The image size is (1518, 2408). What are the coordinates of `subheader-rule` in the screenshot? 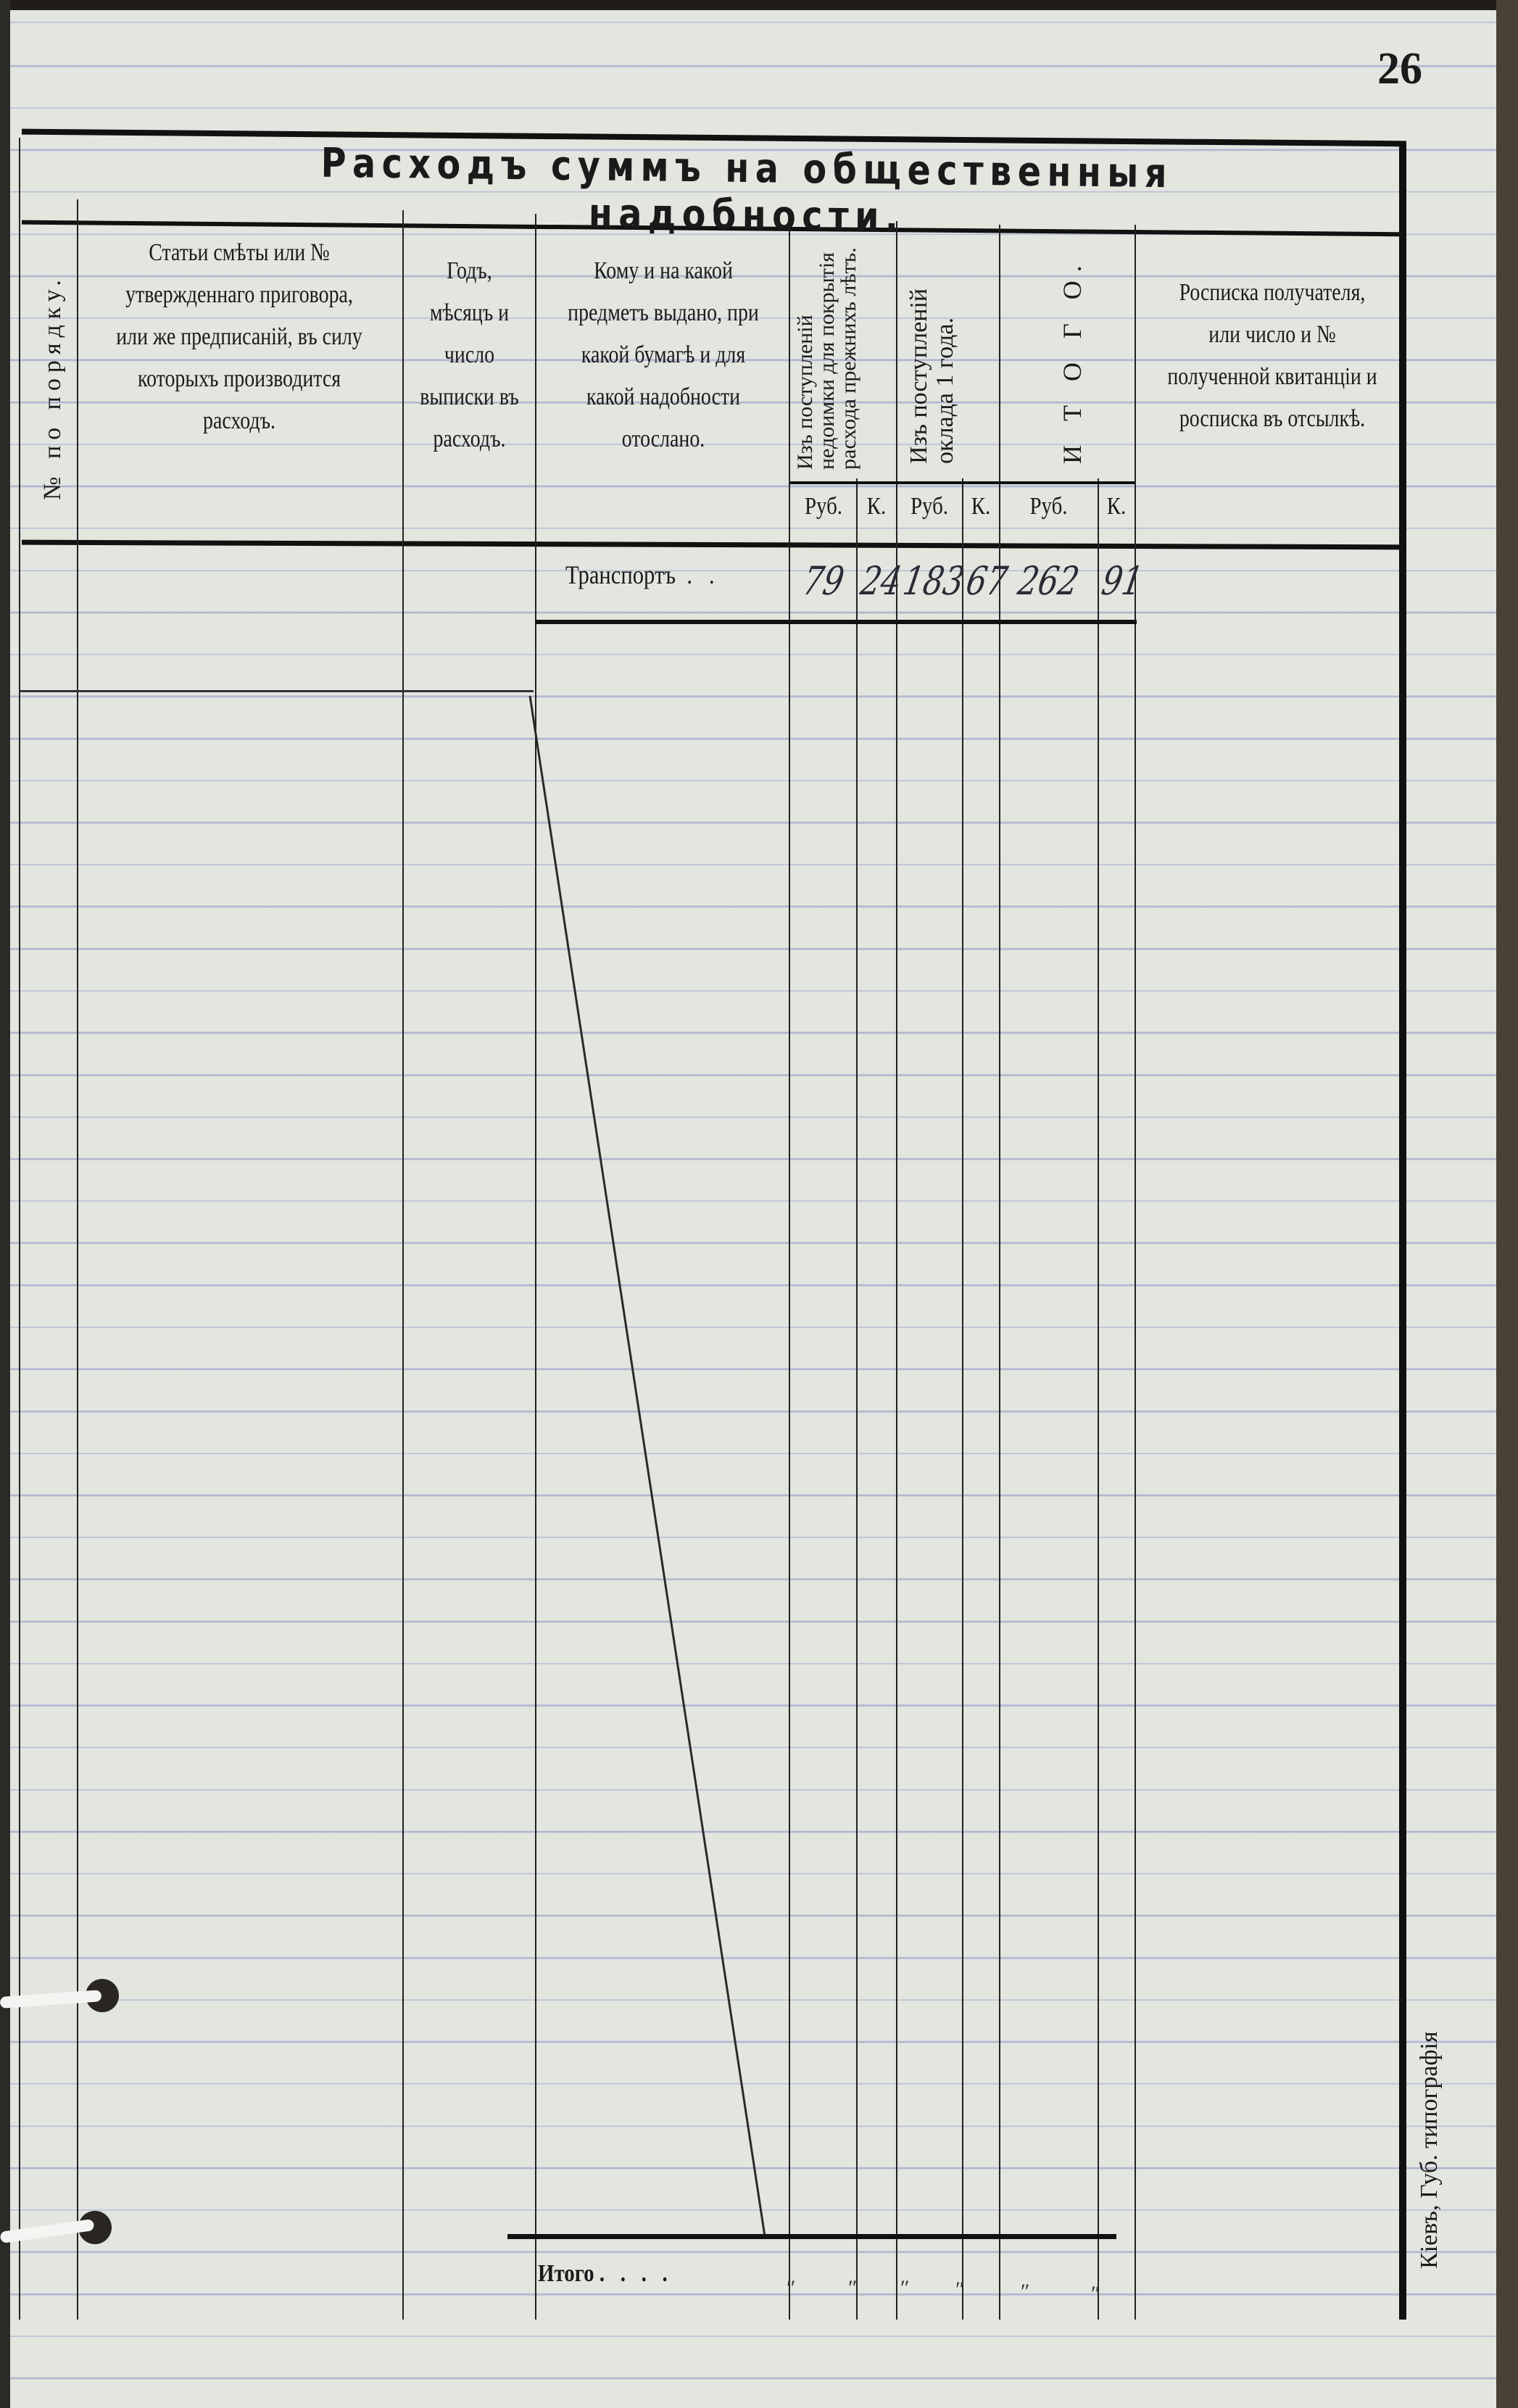 It's located at (962, 482).